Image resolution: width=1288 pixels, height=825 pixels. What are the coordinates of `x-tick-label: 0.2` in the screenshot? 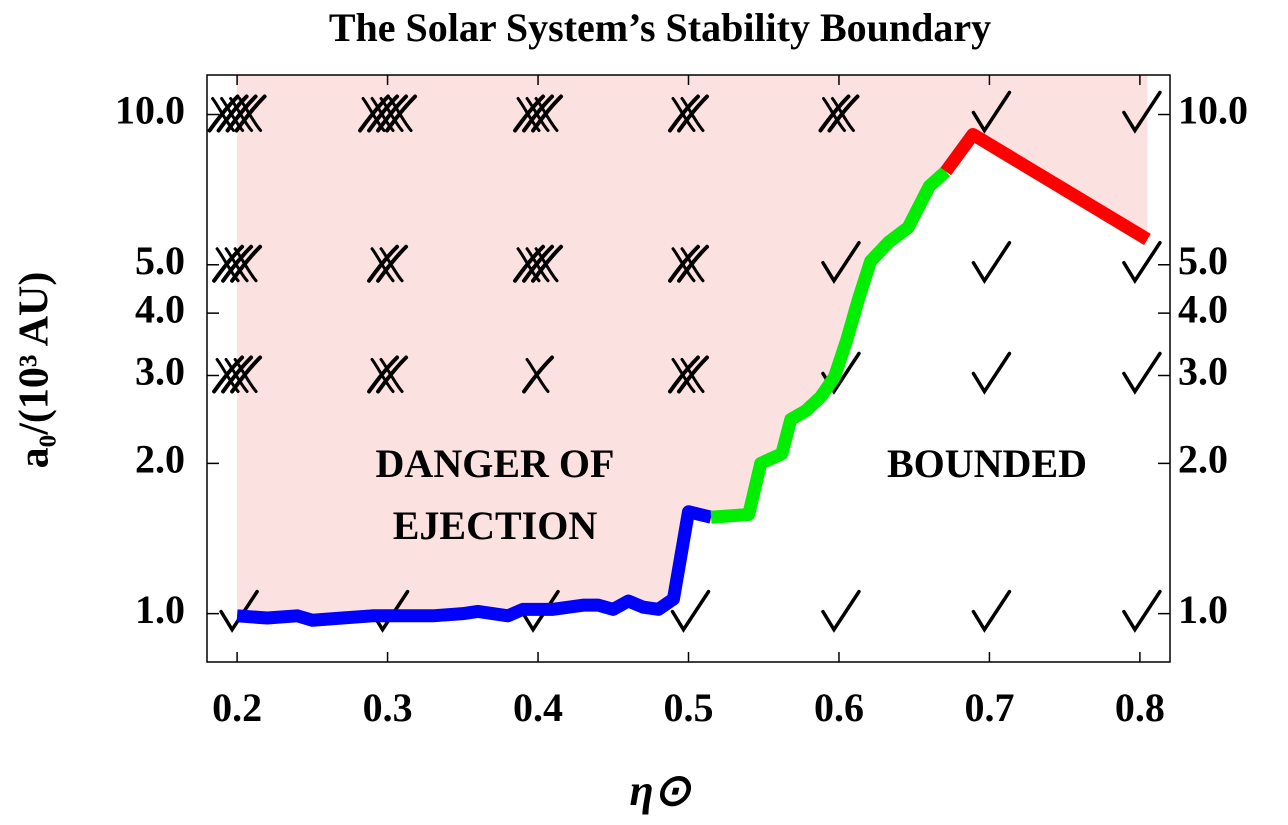 It's located at (237, 707).